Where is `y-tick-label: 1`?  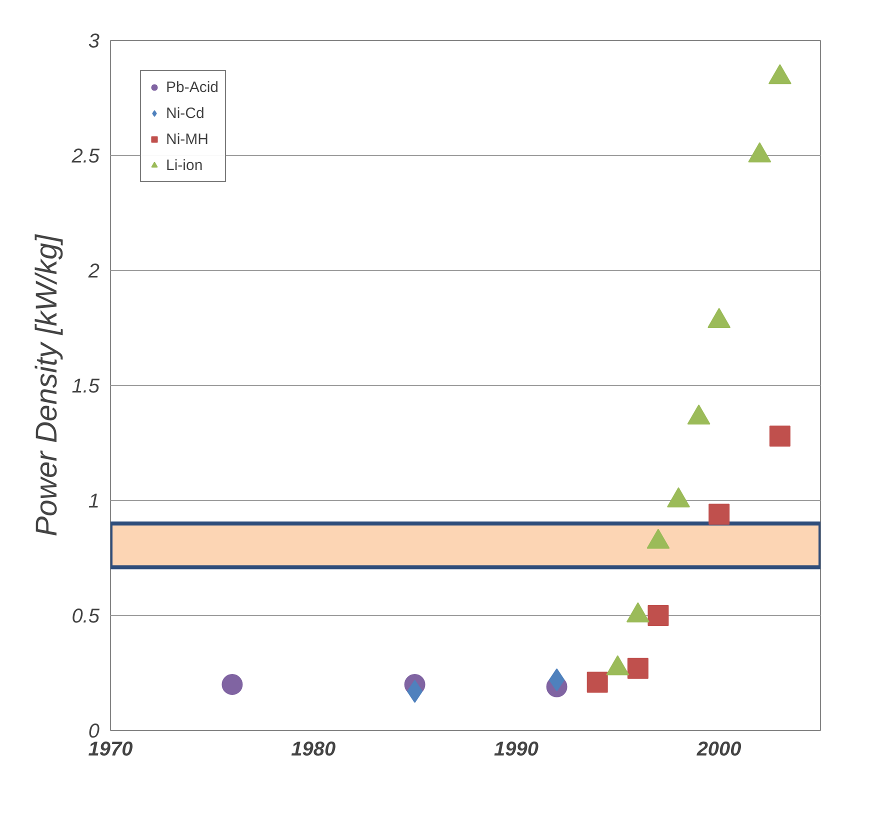
y-tick-label: 1 is located at coordinates (94, 501).